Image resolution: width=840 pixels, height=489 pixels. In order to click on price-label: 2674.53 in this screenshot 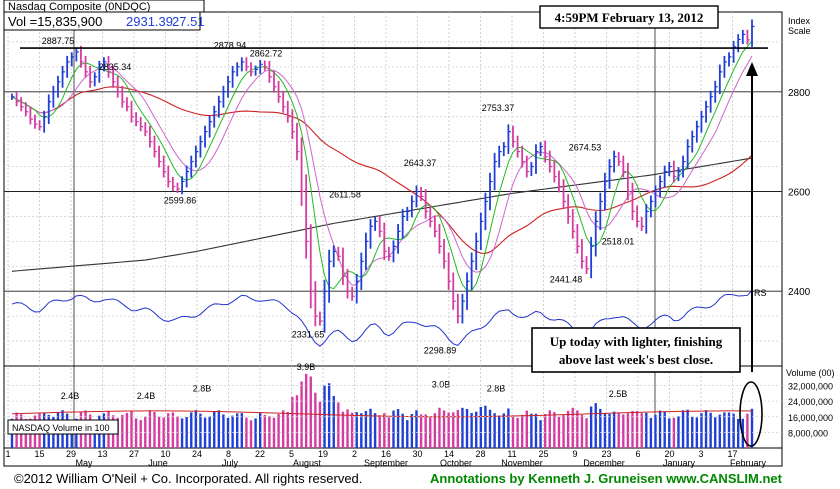, I will do `click(585, 147)`.